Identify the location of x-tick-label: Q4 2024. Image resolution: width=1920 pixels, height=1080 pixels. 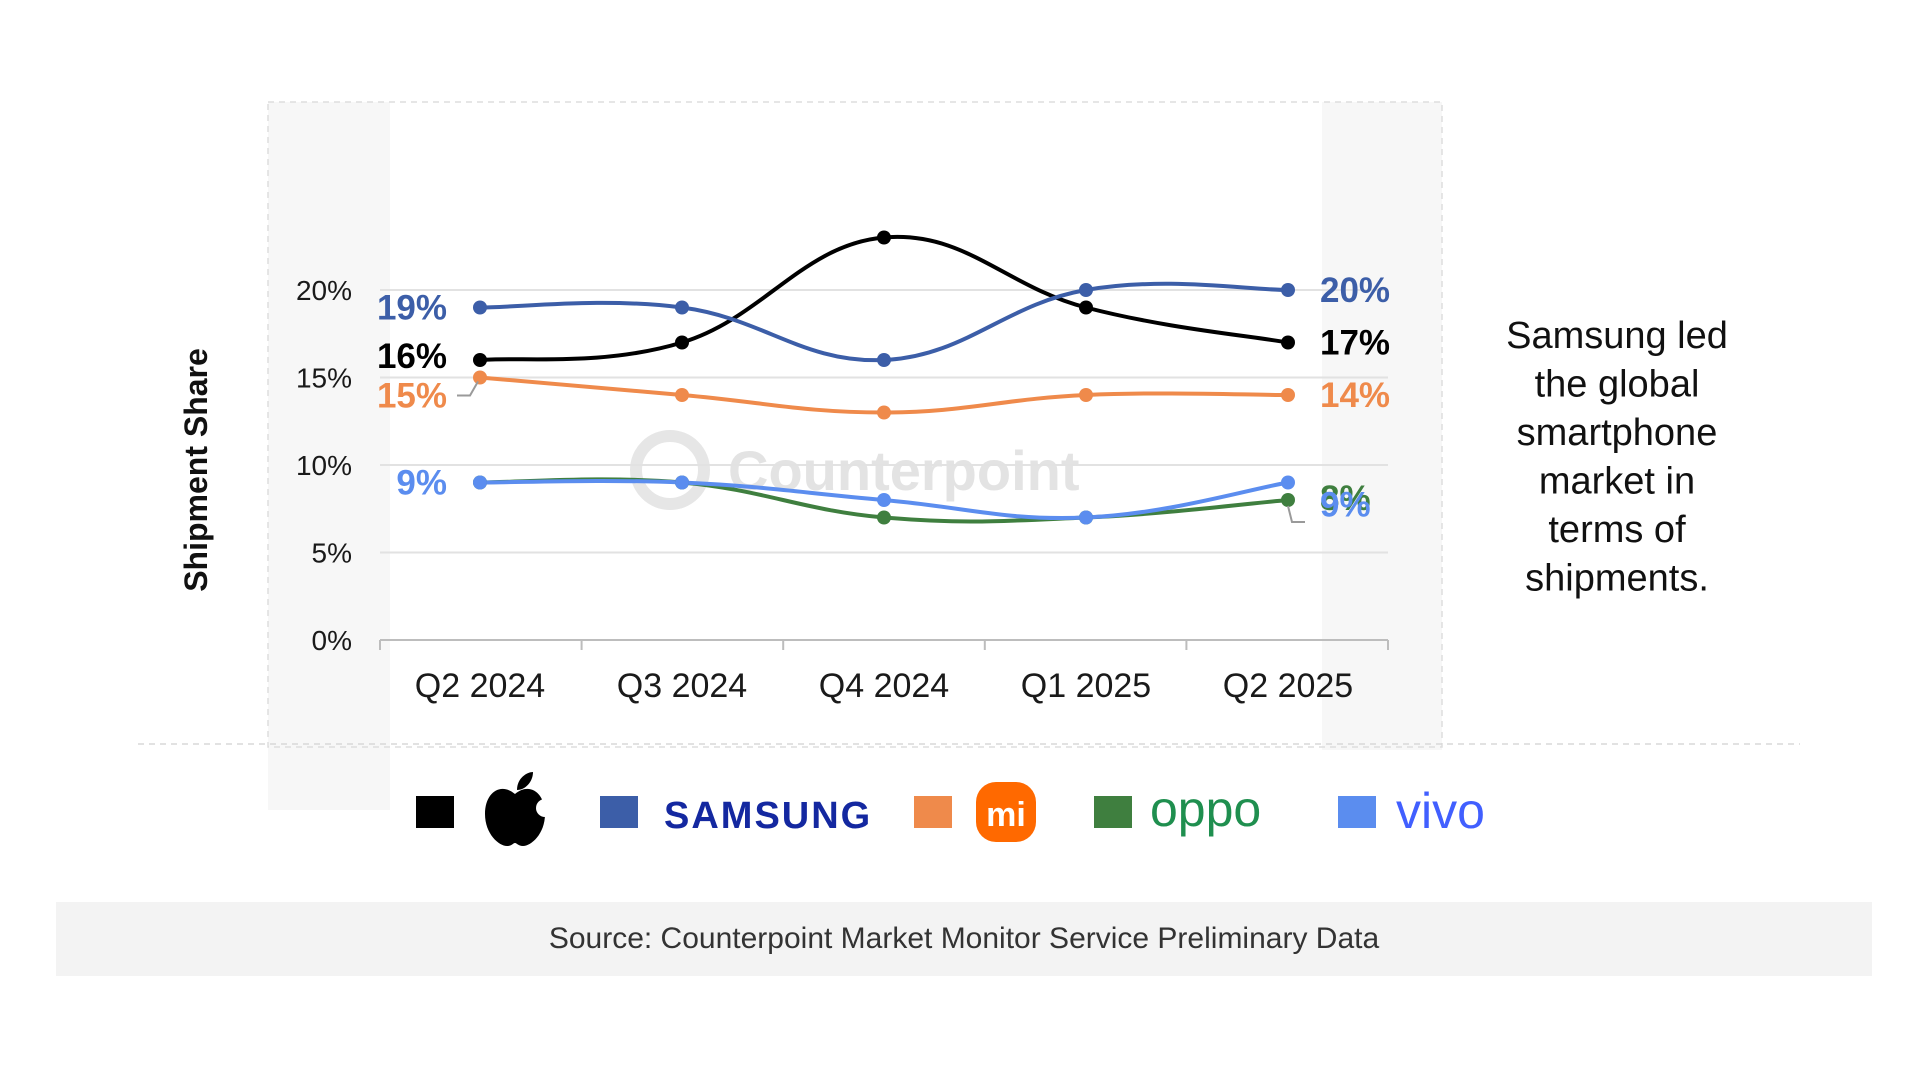
(884, 686).